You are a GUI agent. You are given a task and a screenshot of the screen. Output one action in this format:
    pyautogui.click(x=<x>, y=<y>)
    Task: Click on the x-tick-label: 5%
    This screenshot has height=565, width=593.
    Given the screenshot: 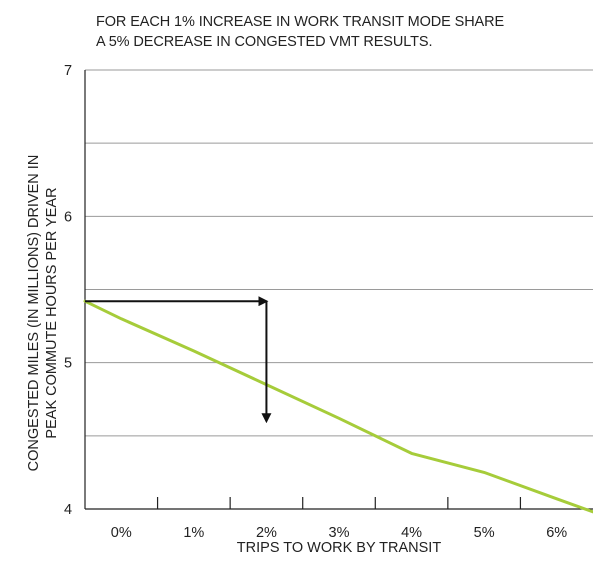 What is the action you would take?
    pyautogui.click(x=484, y=533)
    